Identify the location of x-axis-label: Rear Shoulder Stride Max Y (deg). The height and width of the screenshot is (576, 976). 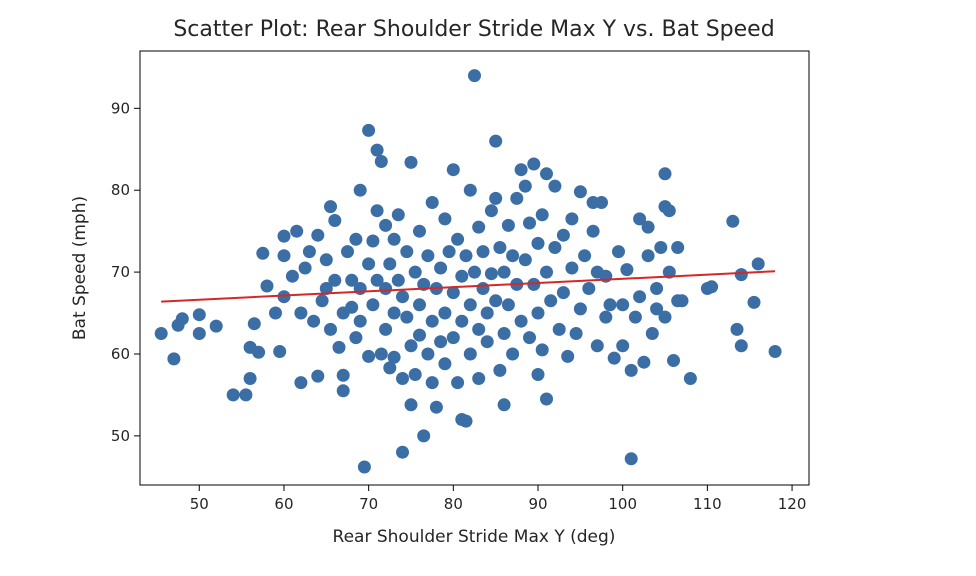
(474, 537).